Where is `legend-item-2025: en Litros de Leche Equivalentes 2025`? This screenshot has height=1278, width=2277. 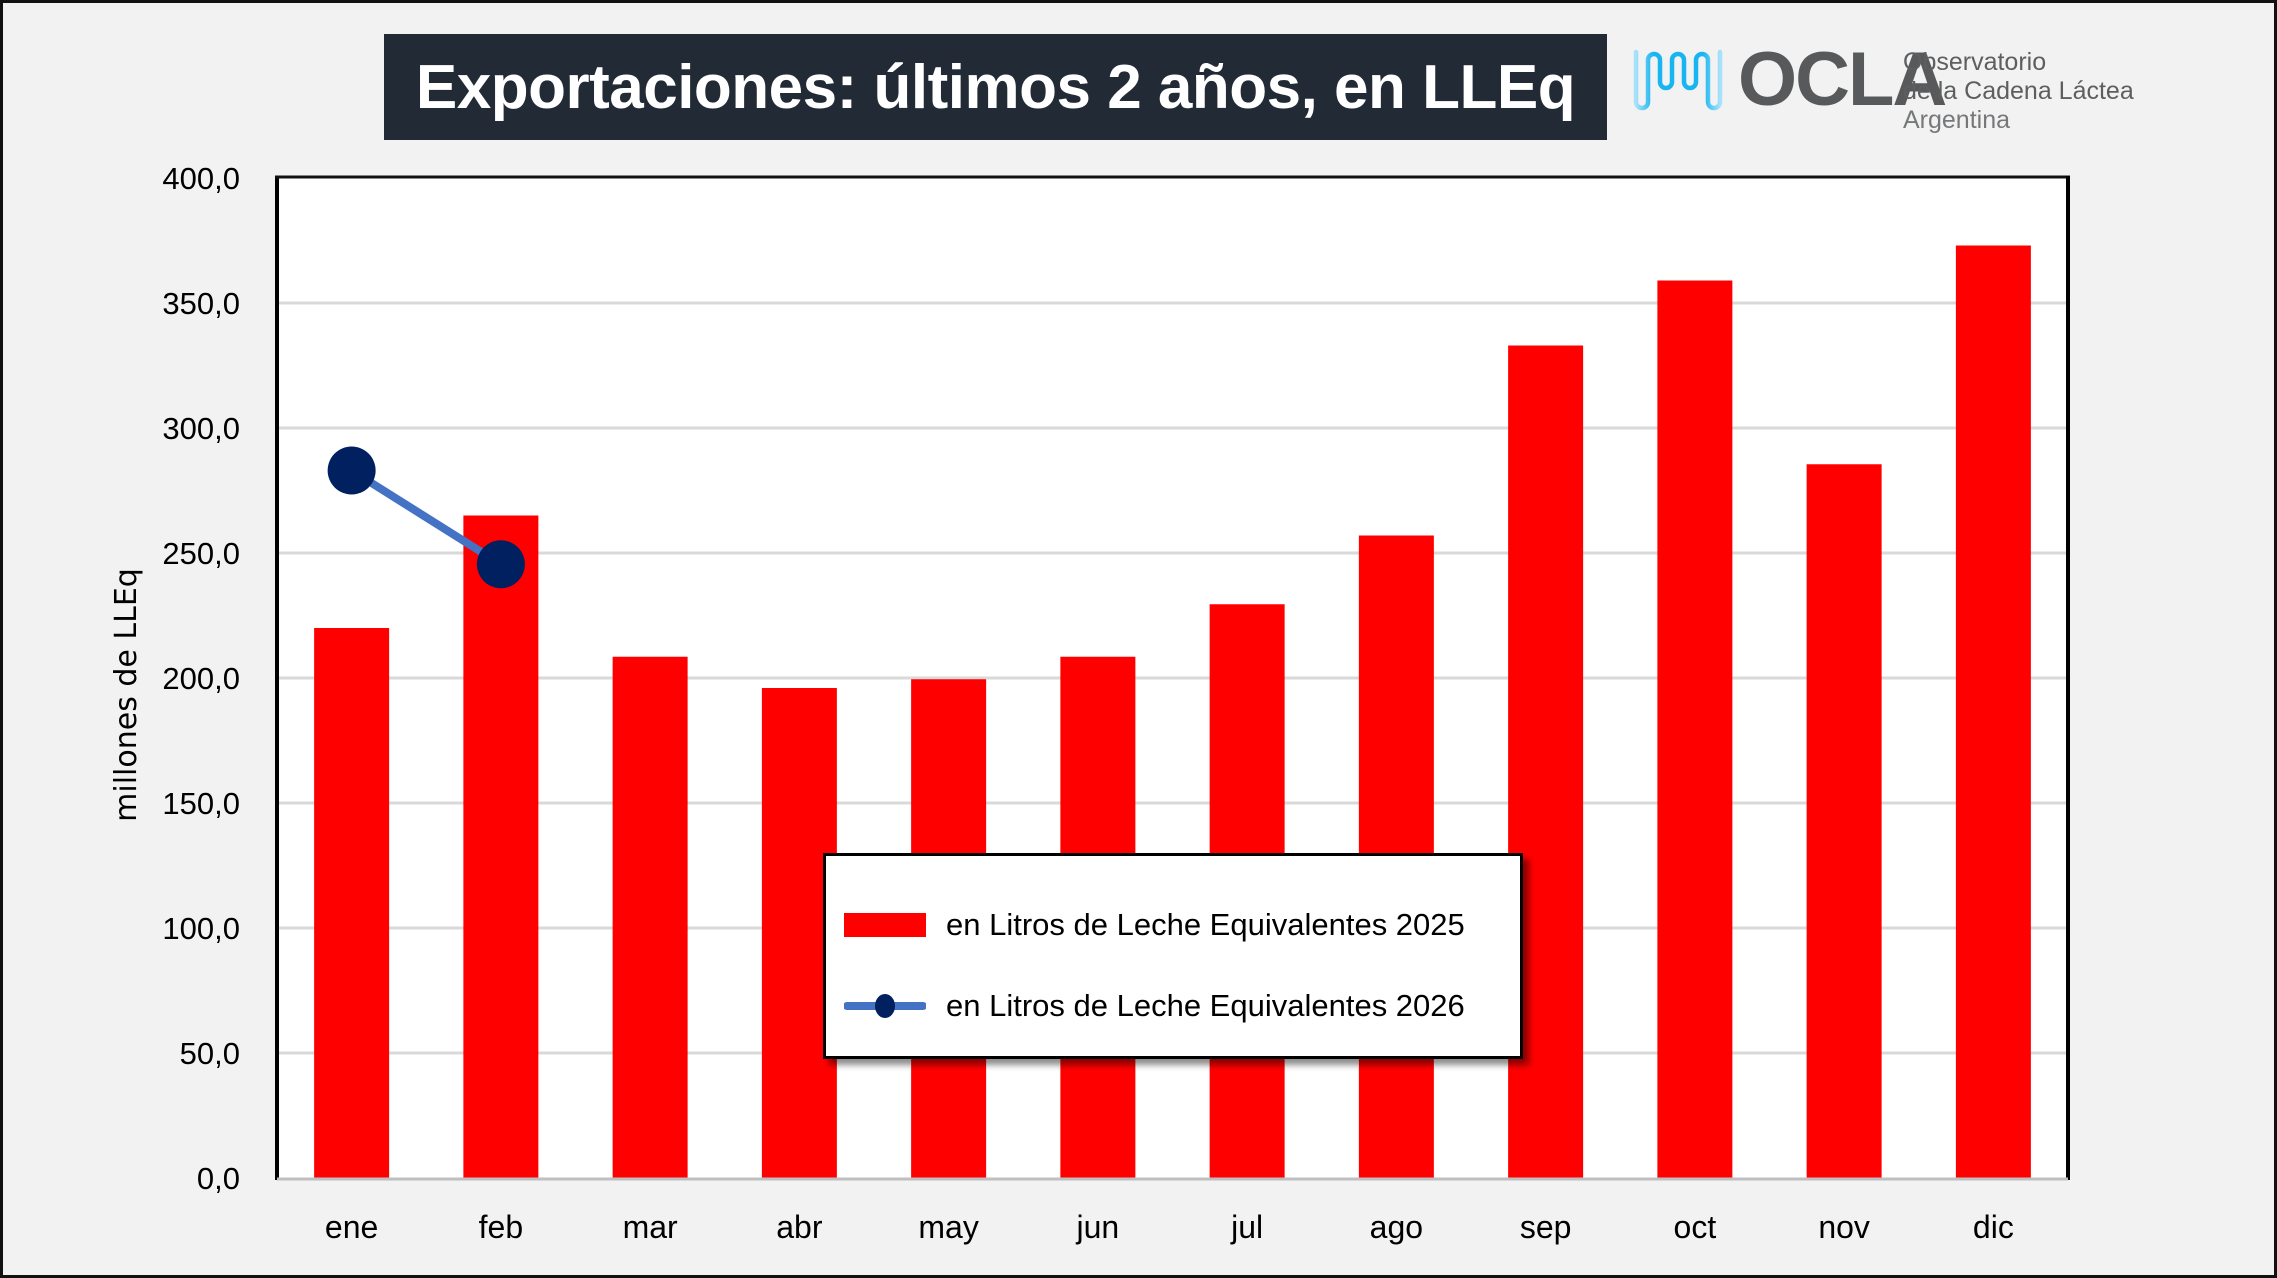 legend-item-2025: en Litros de Leche Equivalentes 2025 is located at coordinates (1154, 925).